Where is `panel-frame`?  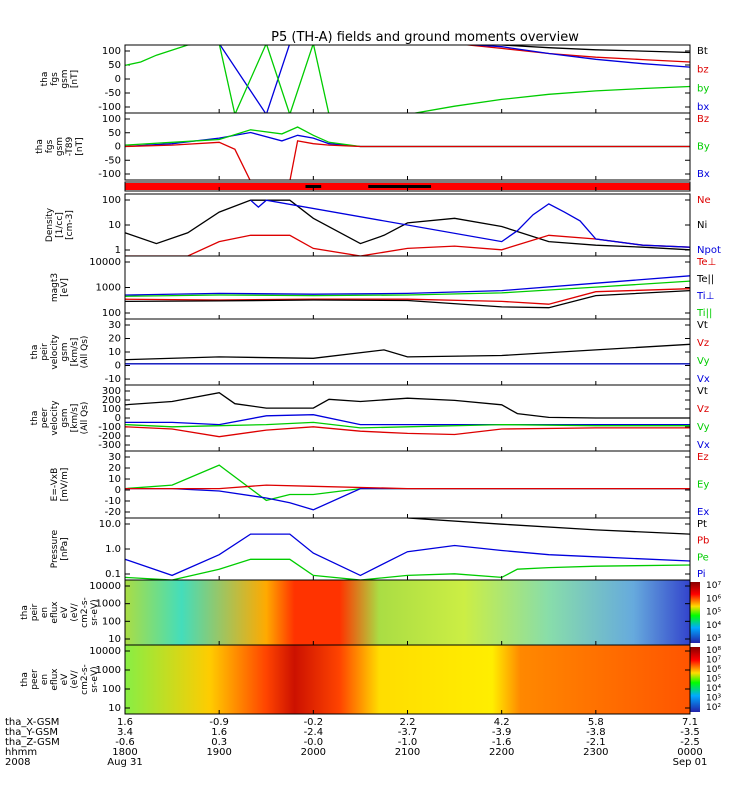
panel-frame is located at coordinates (407, 352).